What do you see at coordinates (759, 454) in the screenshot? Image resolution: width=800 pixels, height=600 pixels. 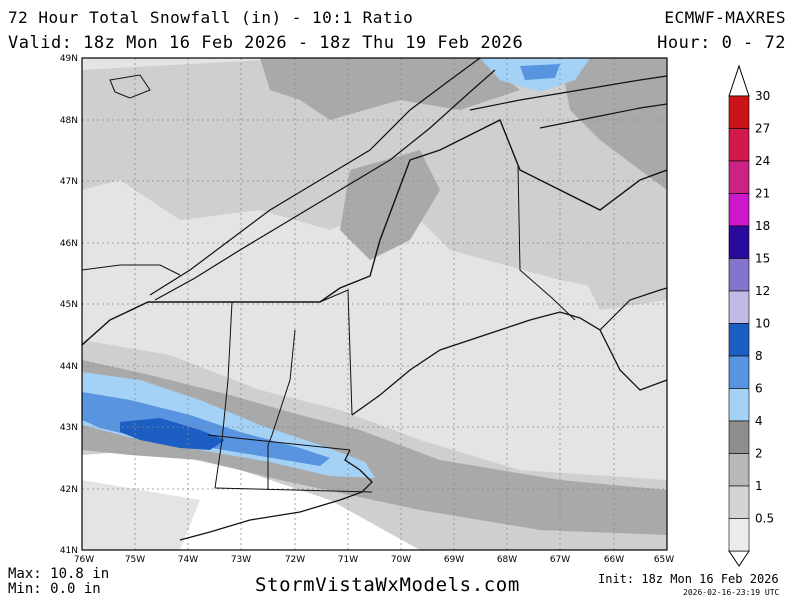 I see `colorbar-label: 2` at bounding box center [759, 454].